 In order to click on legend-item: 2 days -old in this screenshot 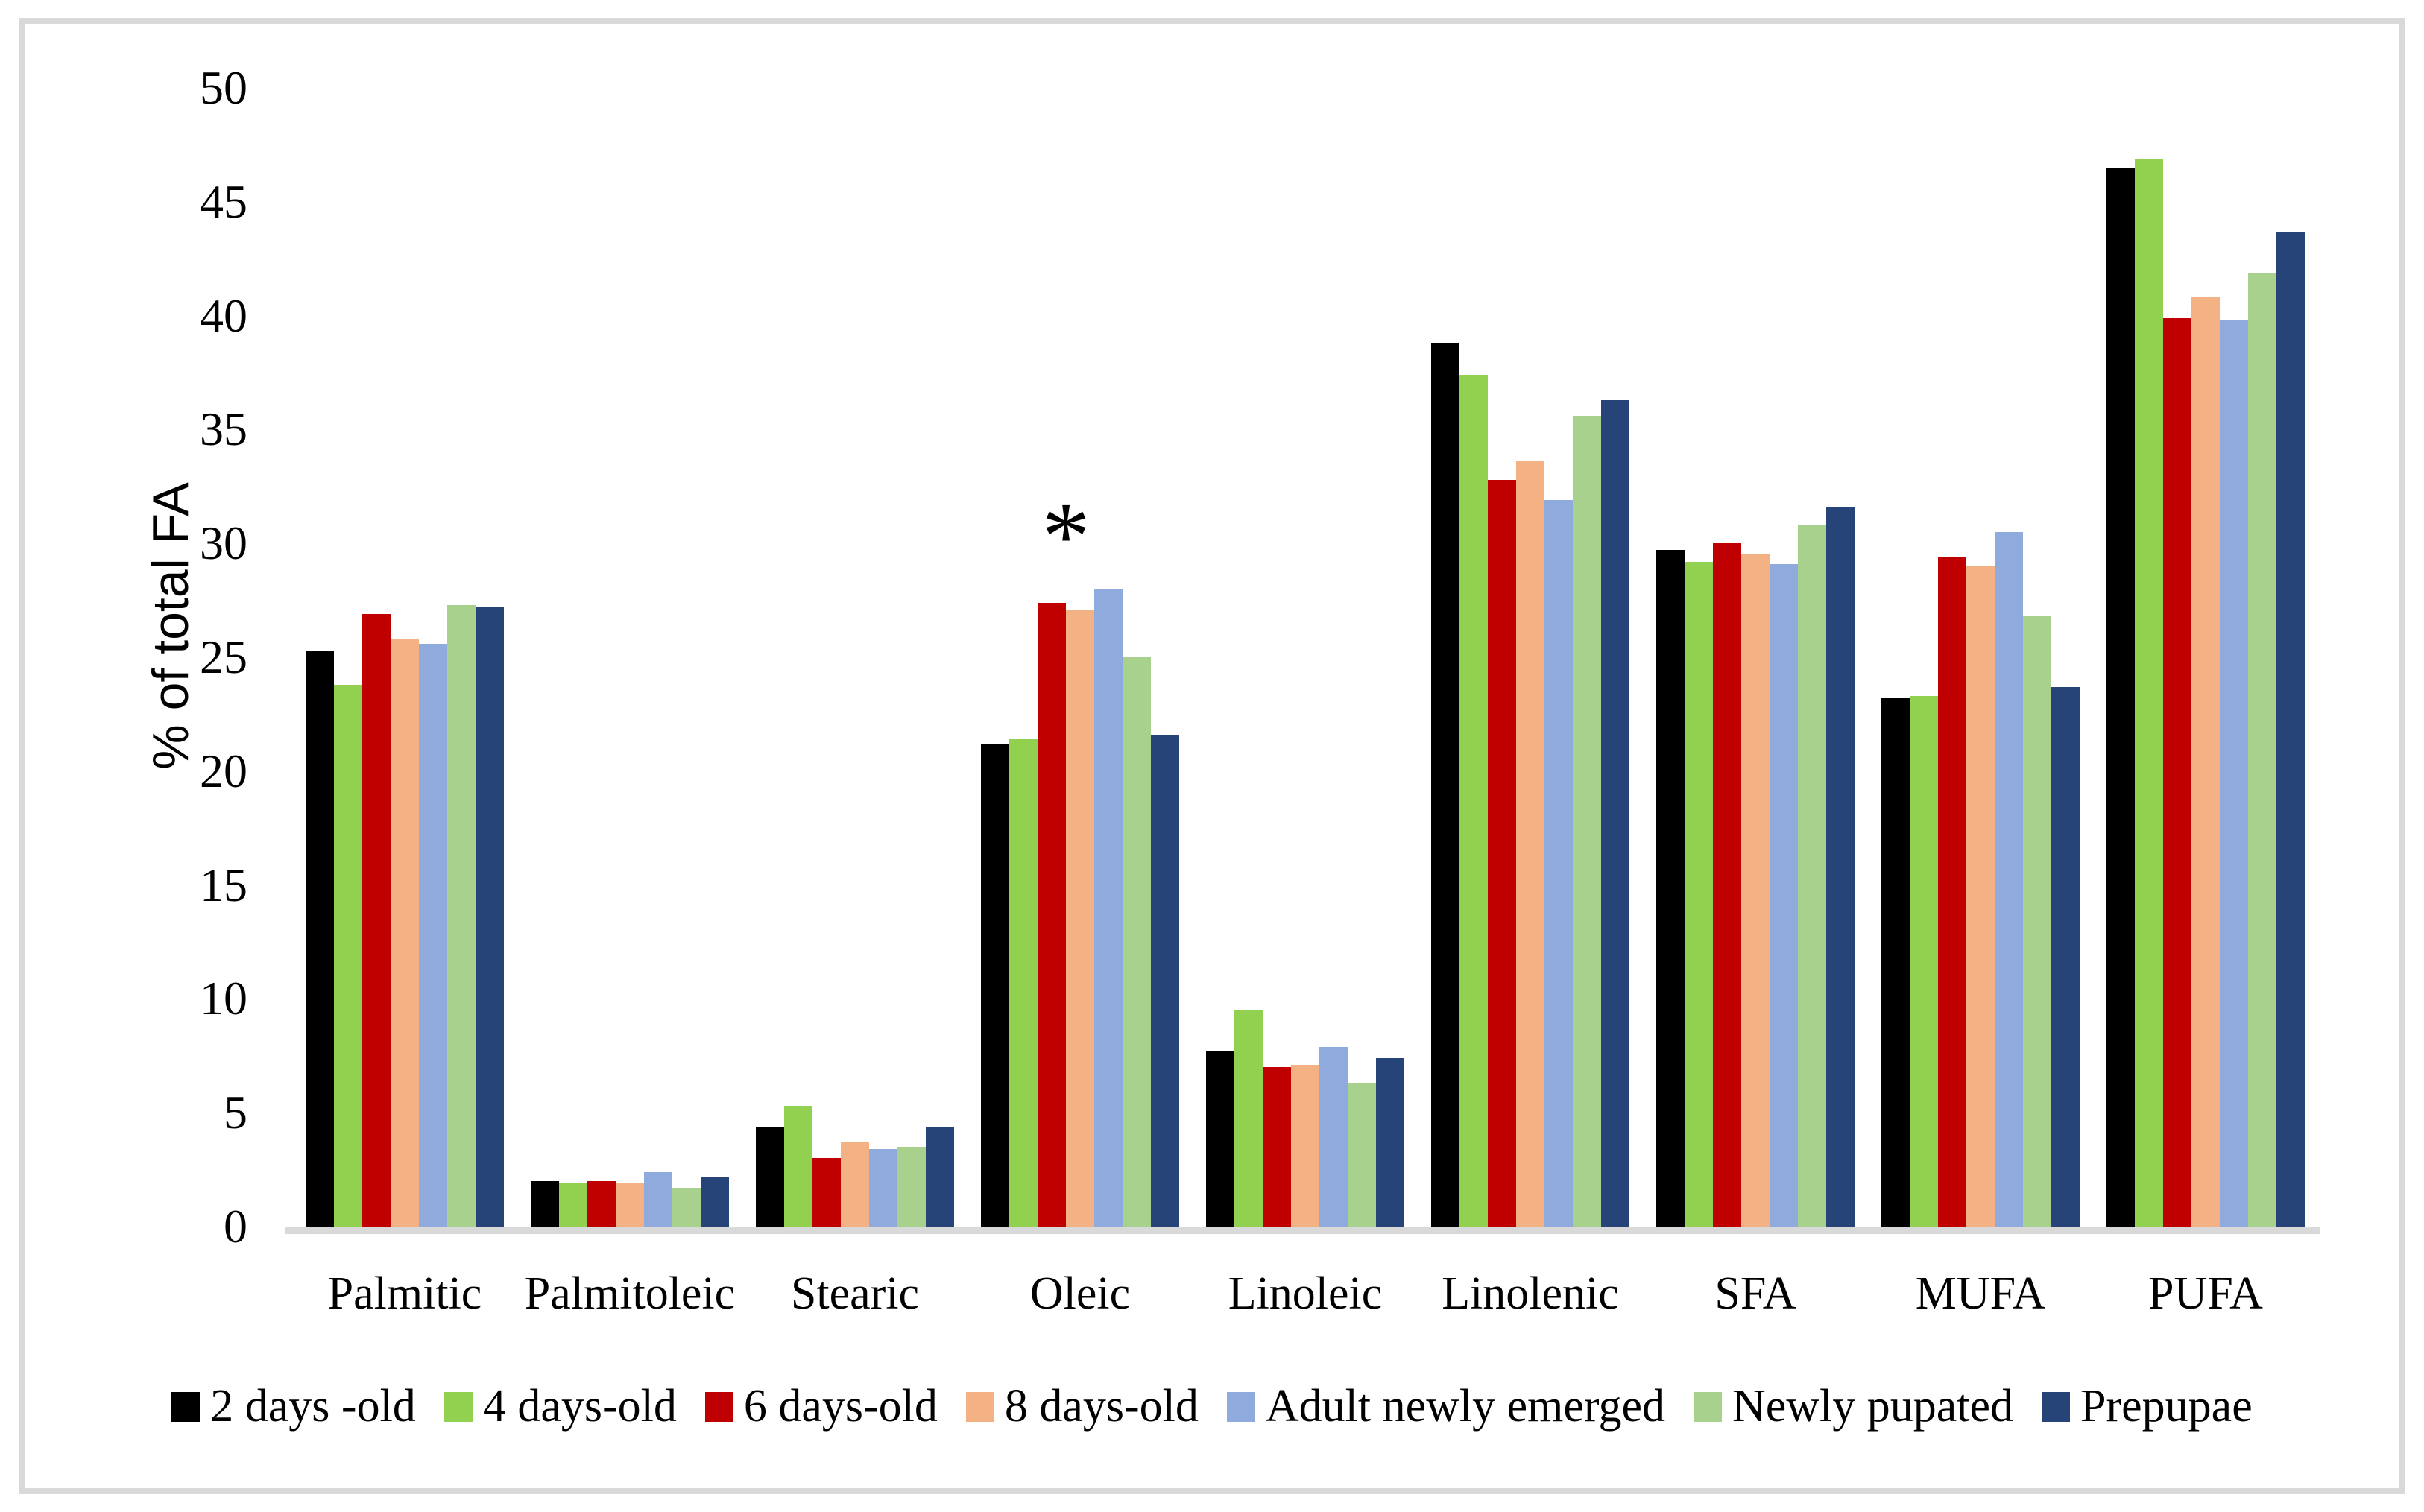, I will do `click(293, 1407)`.